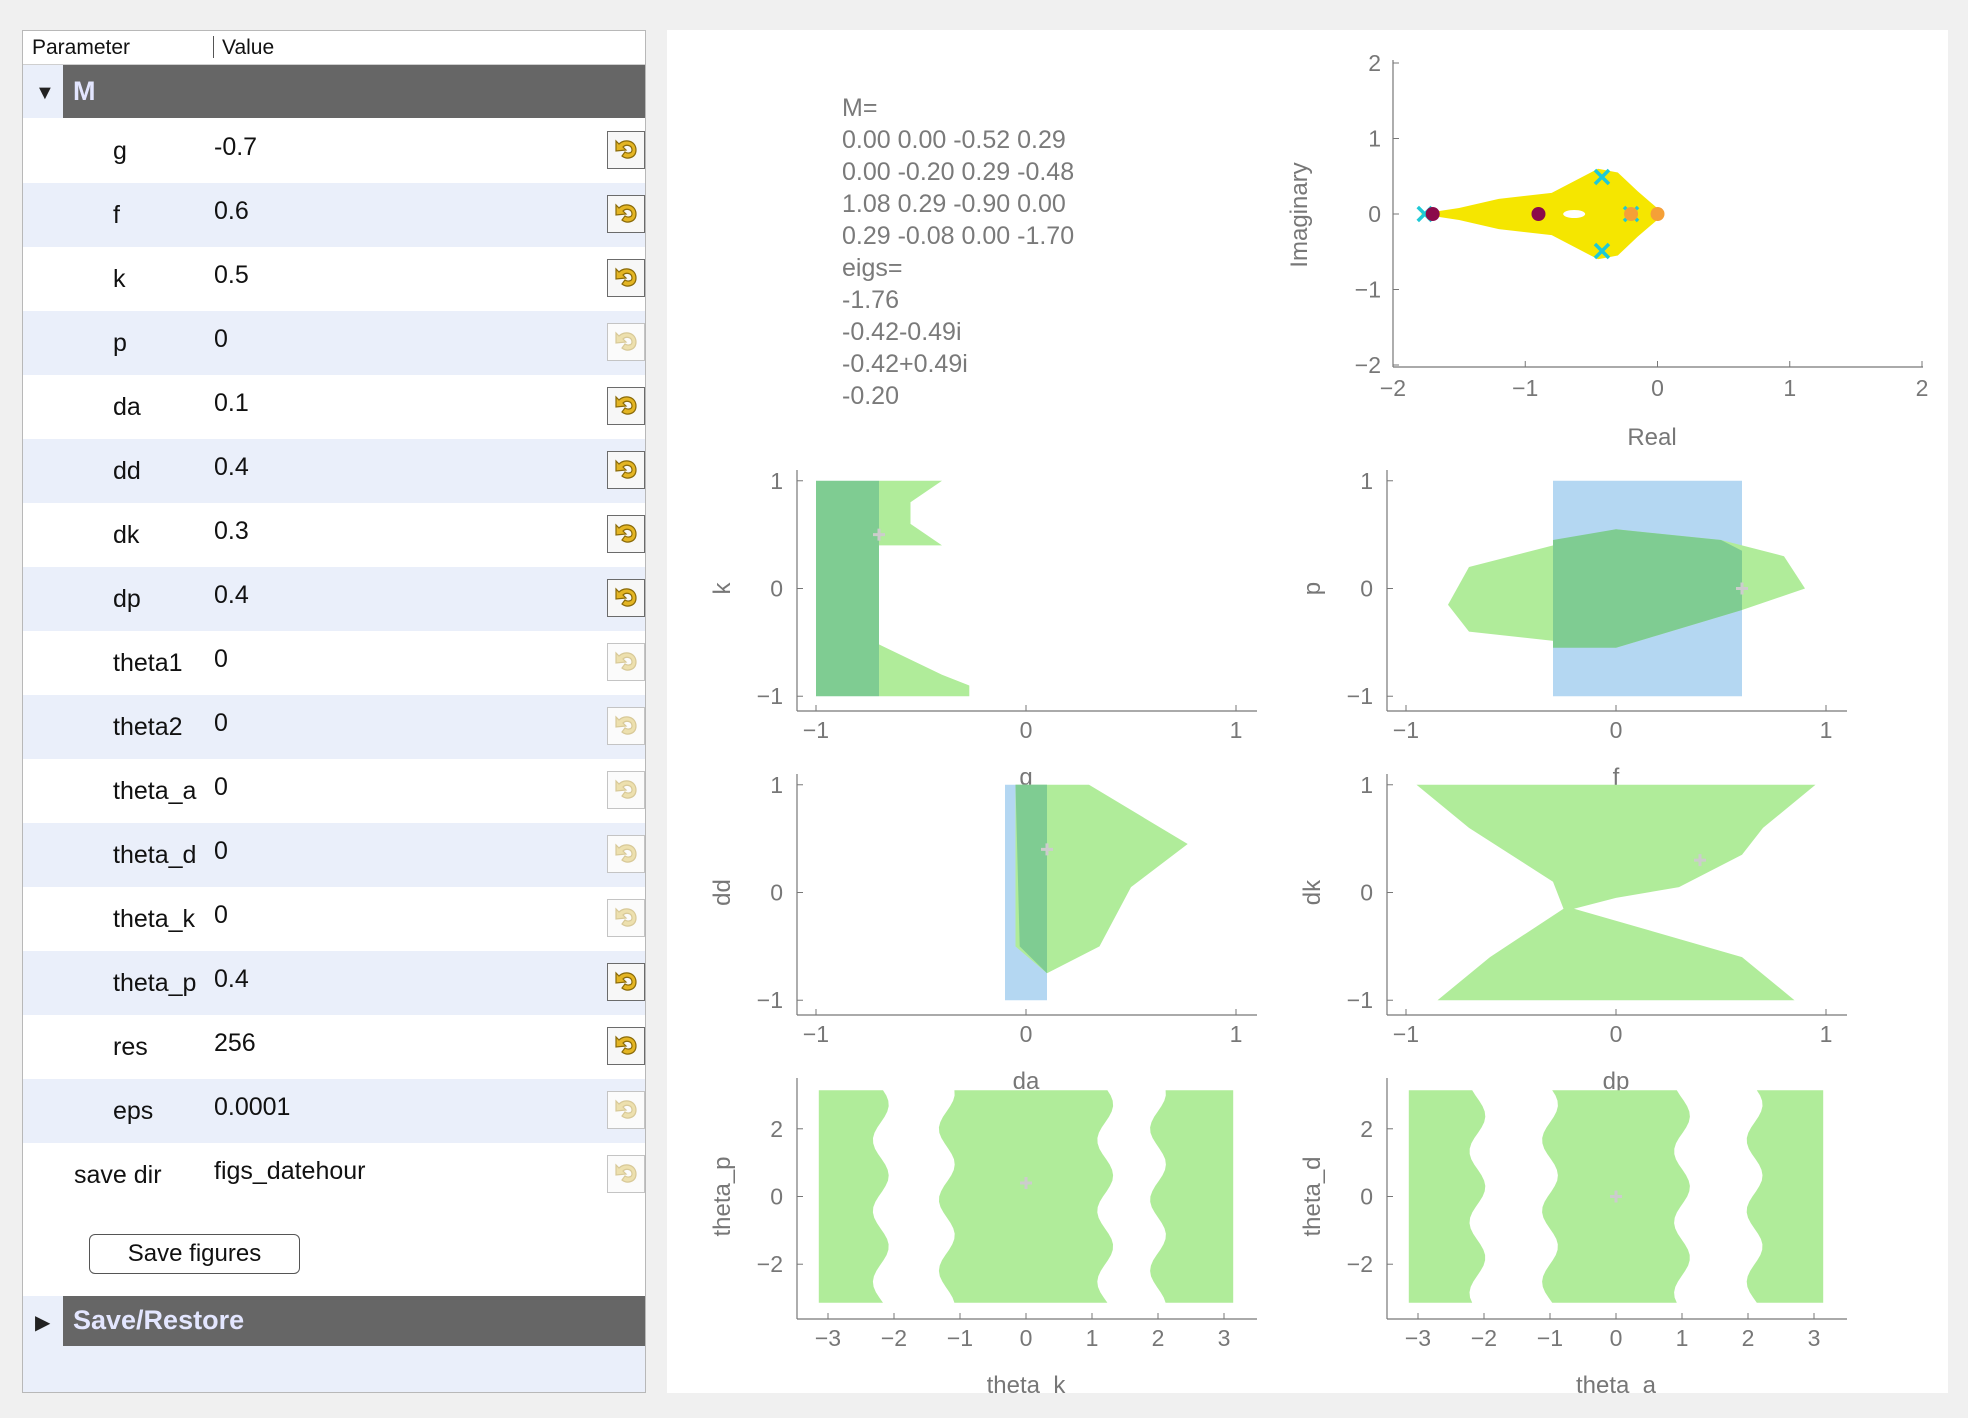  Describe the element at coordinates (154, 919) in the screenshot. I see `parameter-name: theta_k` at that location.